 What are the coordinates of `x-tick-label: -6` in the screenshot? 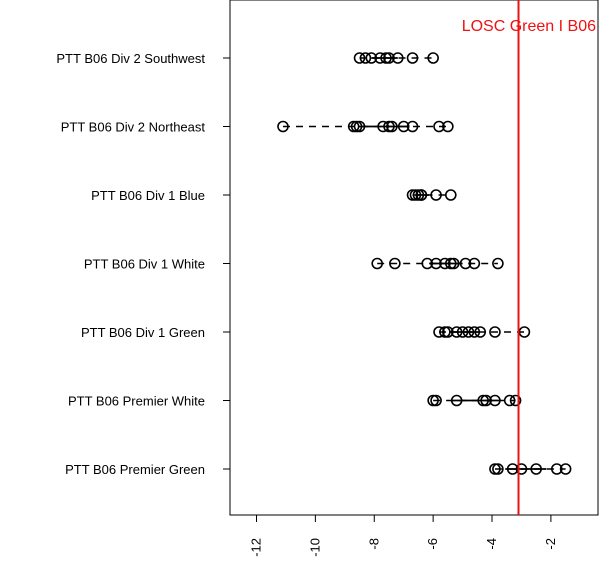 It's located at (432, 544).